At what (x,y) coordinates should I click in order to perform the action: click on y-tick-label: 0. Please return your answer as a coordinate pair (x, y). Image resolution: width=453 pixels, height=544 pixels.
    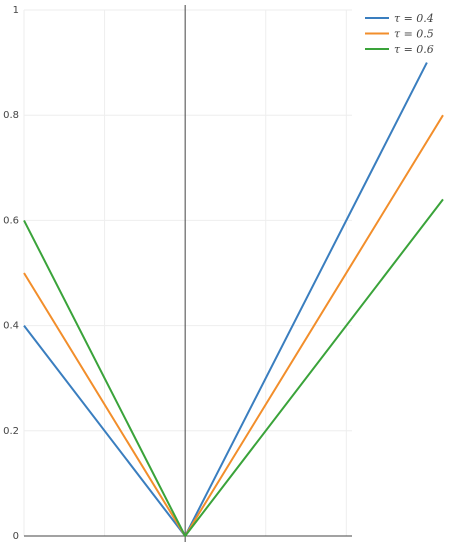
    Looking at the image, I should click on (16, 536).